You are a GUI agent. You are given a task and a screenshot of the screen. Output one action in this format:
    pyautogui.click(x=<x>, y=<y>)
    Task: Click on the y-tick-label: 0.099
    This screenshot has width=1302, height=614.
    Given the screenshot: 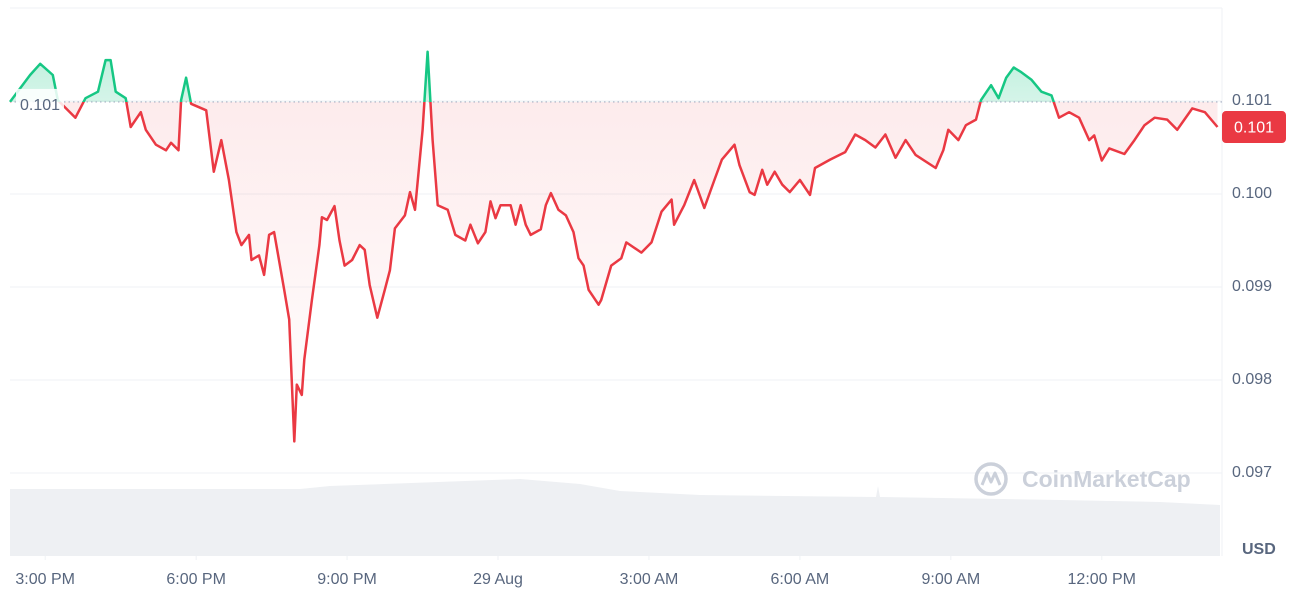 What is the action you would take?
    pyautogui.click(x=1252, y=286)
    